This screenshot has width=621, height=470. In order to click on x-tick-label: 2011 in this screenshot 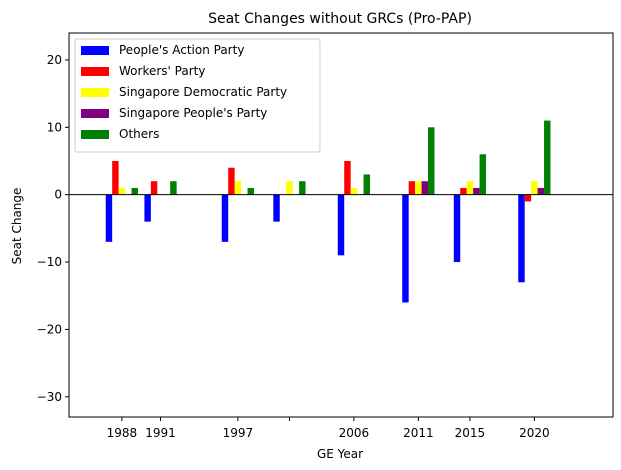, I will do `click(418, 433)`.